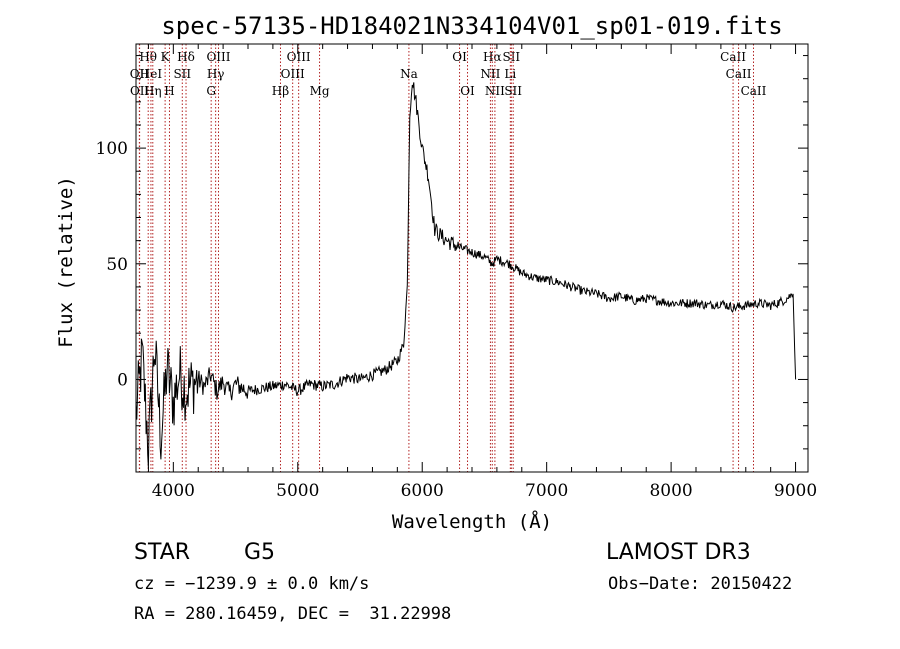  I want to click on line-label-19: Hα, so click(492, 57).